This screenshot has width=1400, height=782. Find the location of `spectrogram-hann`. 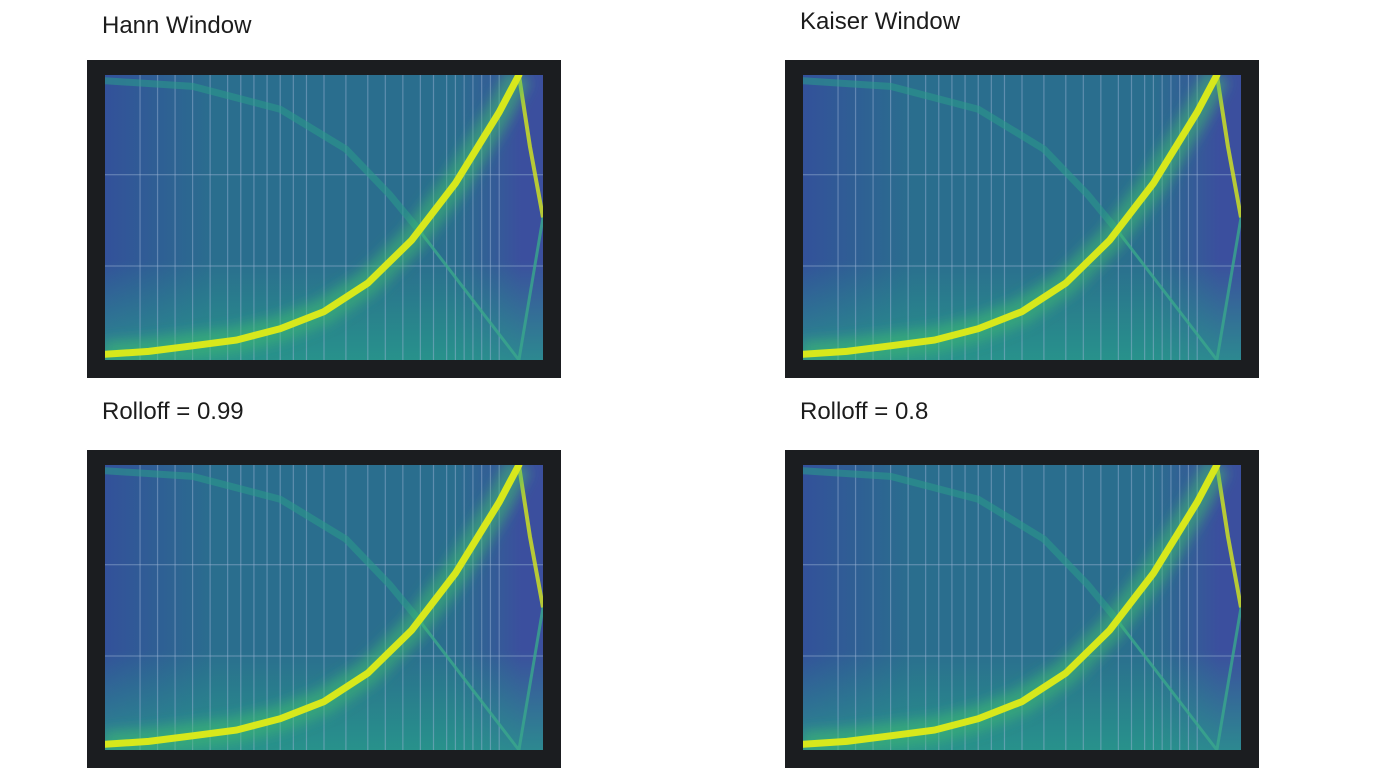

spectrogram-hann is located at coordinates (324, 217).